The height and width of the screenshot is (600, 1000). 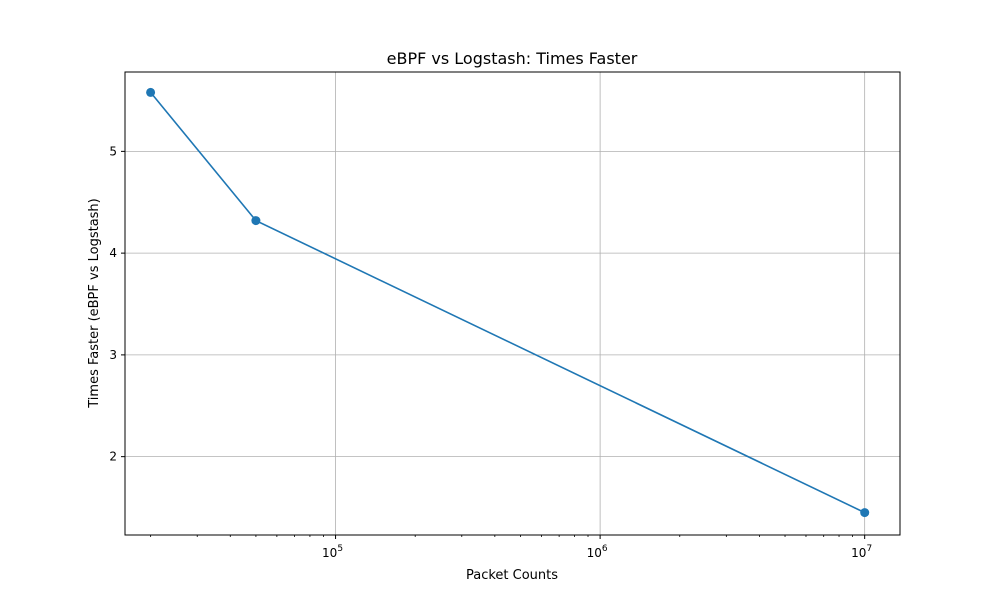 What do you see at coordinates (332, 552) in the screenshot?
I see `x-tick-label: 10⁵` at bounding box center [332, 552].